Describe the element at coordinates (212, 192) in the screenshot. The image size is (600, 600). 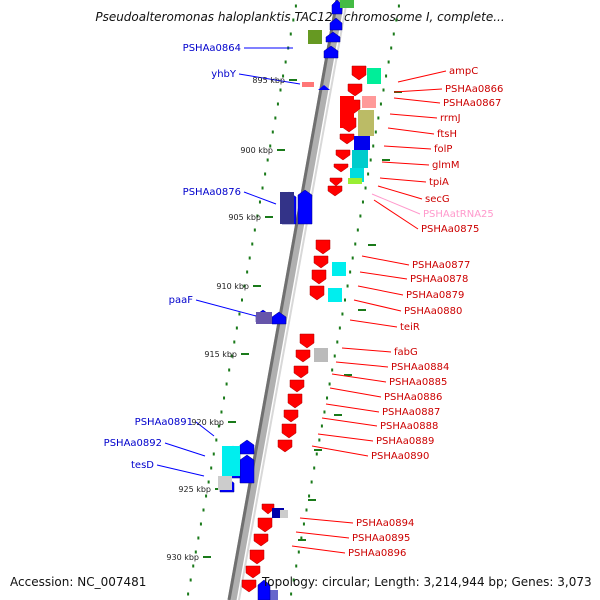
I see `left-gene-label: PSHAa0876` at that location.